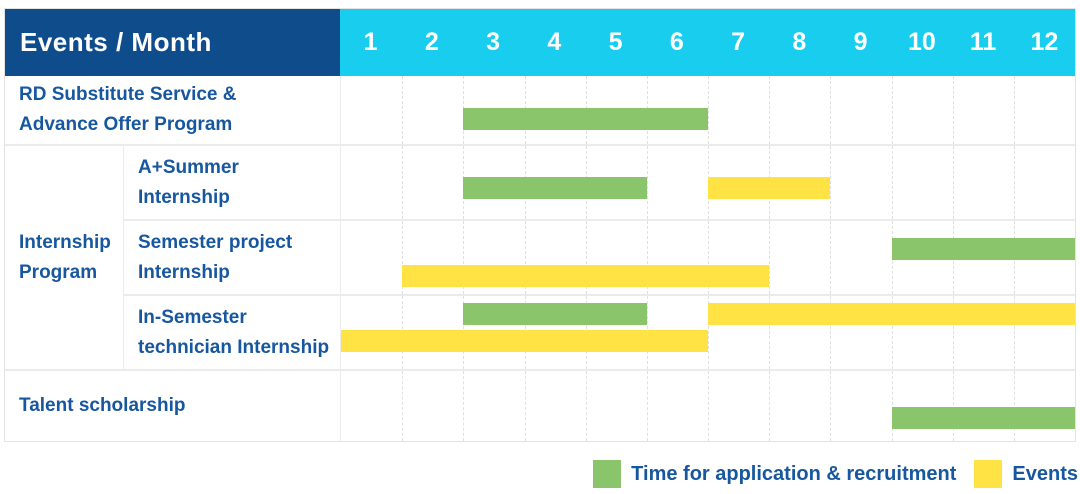  Describe the element at coordinates (922, 42) in the screenshot. I see `month-header-10: 10` at that location.